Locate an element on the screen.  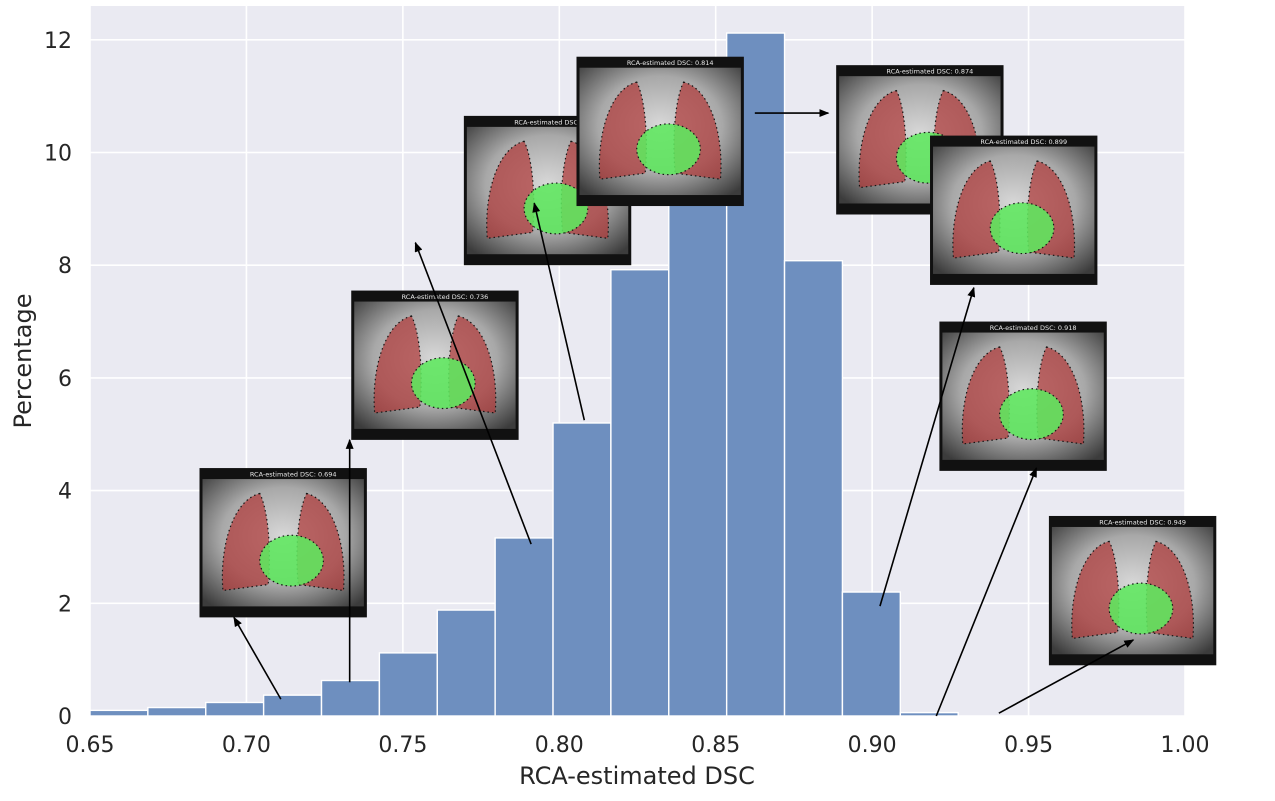
x-tick-labels: 0.65 0.70 0.75 0.80 0.85 0.90 0.95 1.00 is located at coordinates (638, 745).